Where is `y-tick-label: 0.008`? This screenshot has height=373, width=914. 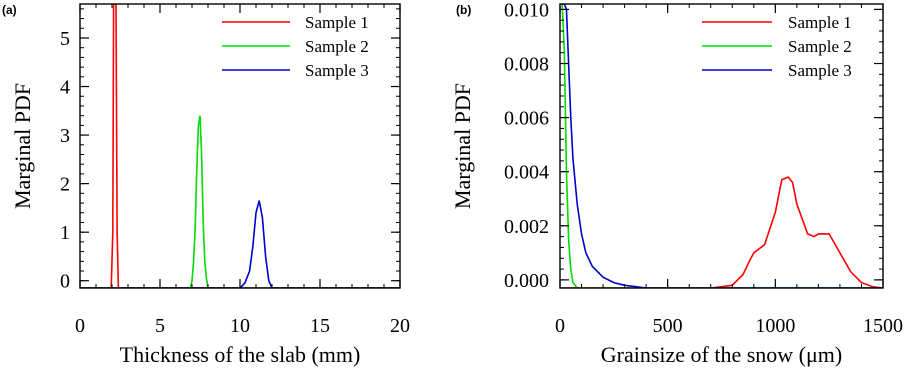
y-tick-label: 0.008 is located at coordinates (526, 65).